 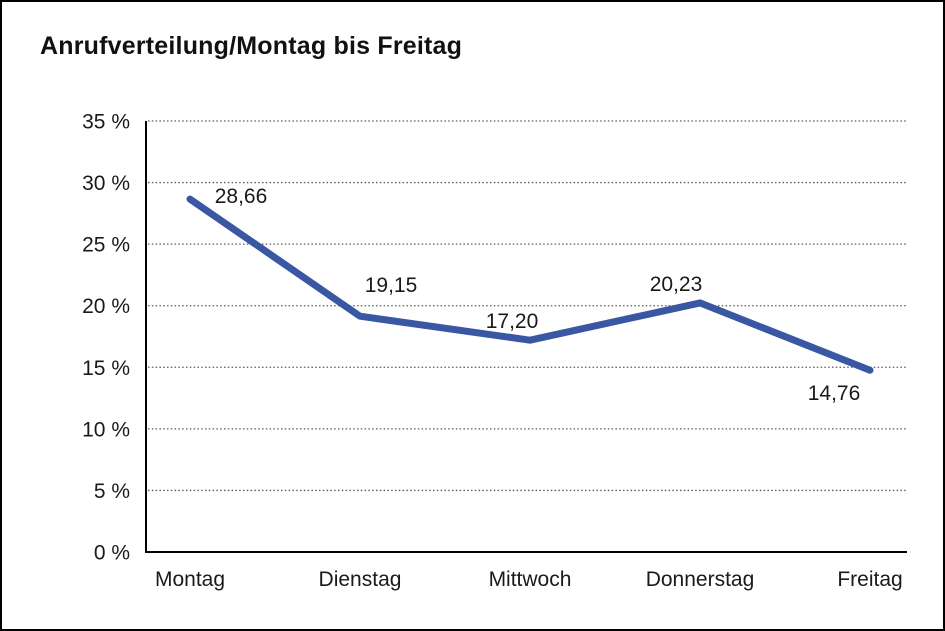 What do you see at coordinates (512, 321) in the screenshot?
I see `data-point-label: 17,20` at bounding box center [512, 321].